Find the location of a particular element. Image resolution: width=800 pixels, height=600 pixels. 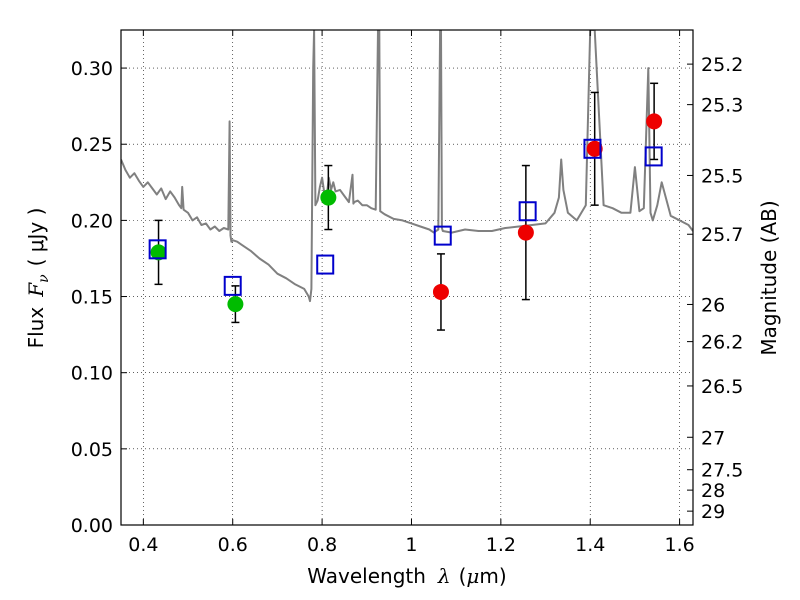

x-tick-label: 1.2 is located at coordinates (501, 545).